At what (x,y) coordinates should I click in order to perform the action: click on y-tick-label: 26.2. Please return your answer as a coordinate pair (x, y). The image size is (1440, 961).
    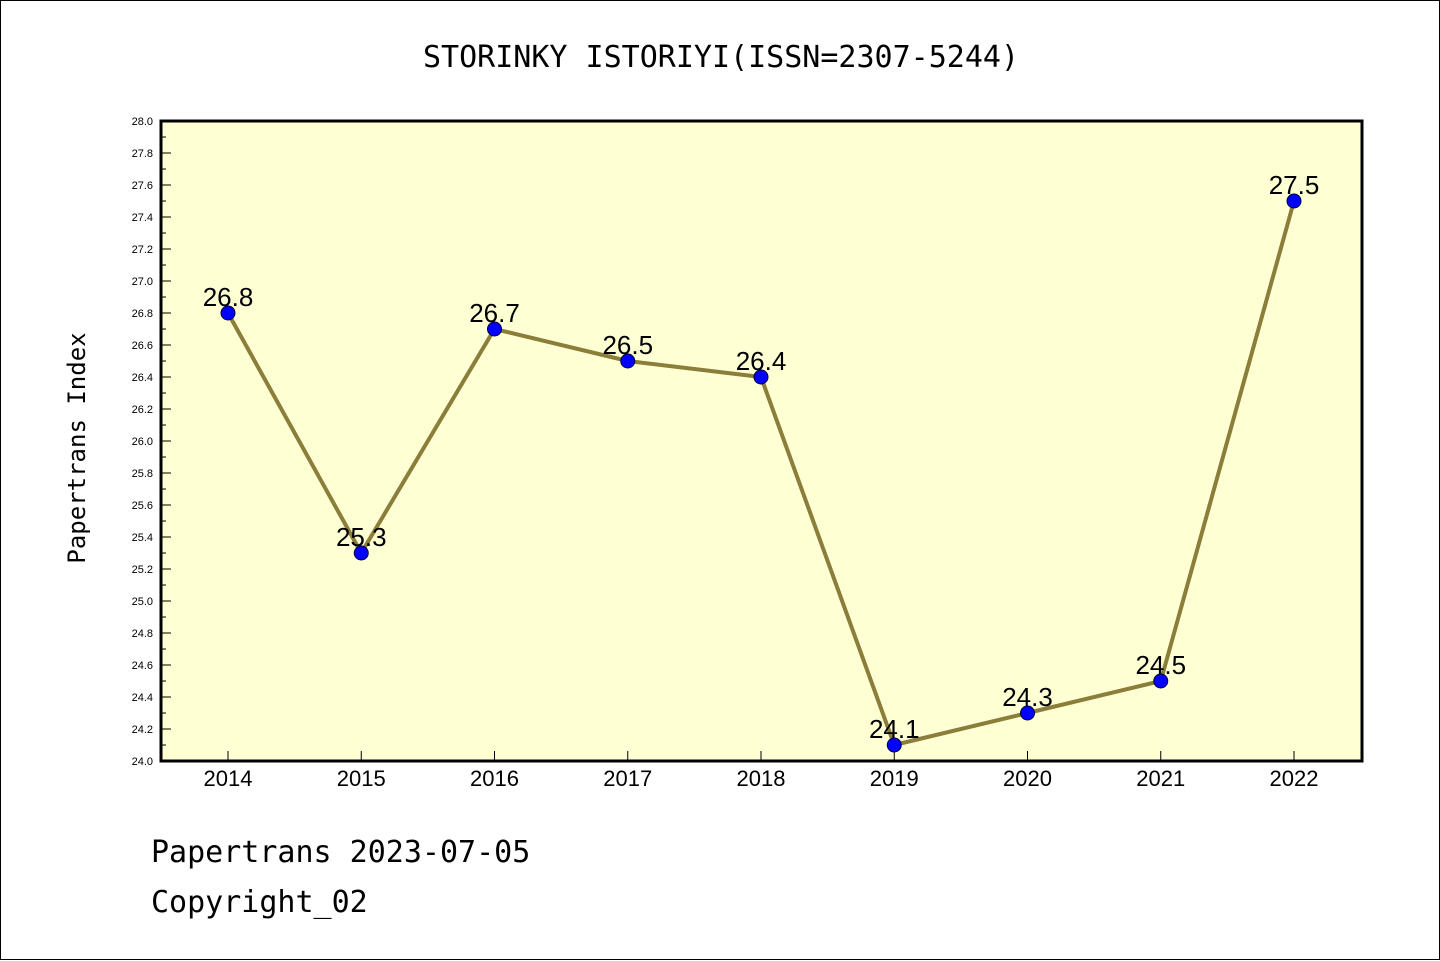
    Looking at the image, I should click on (142, 410).